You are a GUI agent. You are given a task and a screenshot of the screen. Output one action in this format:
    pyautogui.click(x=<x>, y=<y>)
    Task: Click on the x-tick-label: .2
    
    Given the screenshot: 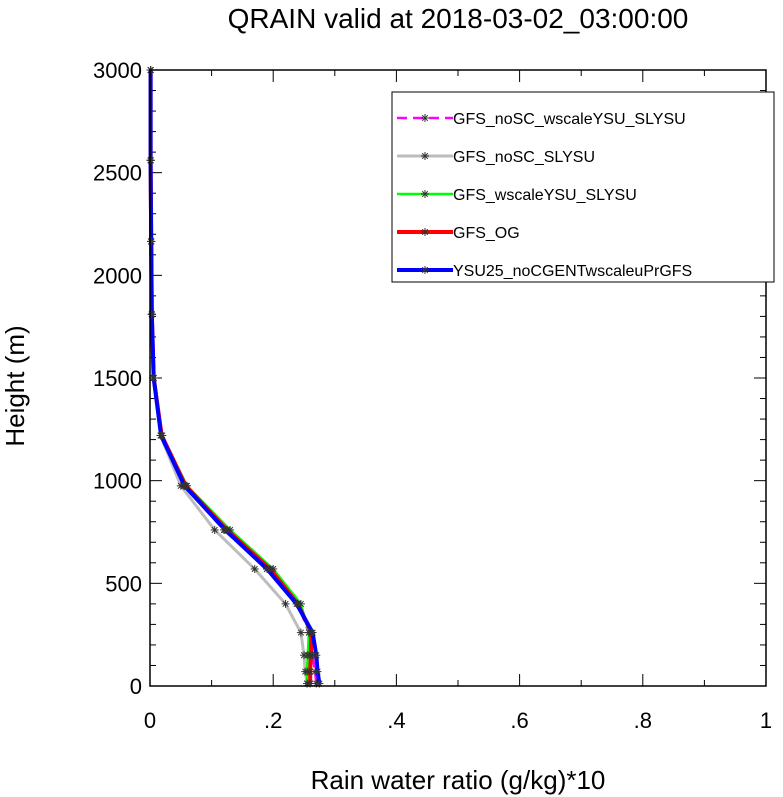 What is the action you would take?
    pyautogui.click(x=273, y=720)
    